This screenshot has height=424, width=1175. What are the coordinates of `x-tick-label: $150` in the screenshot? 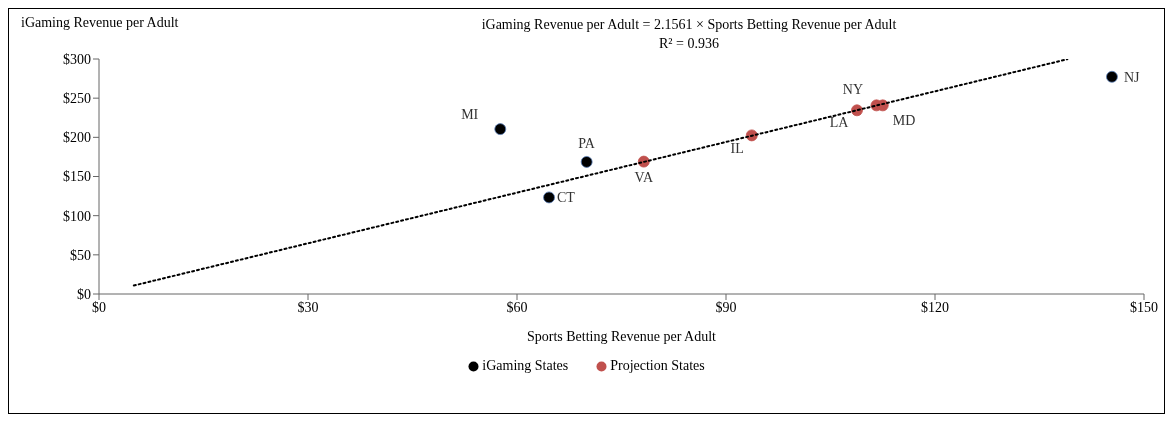 It's located at (1144, 307).